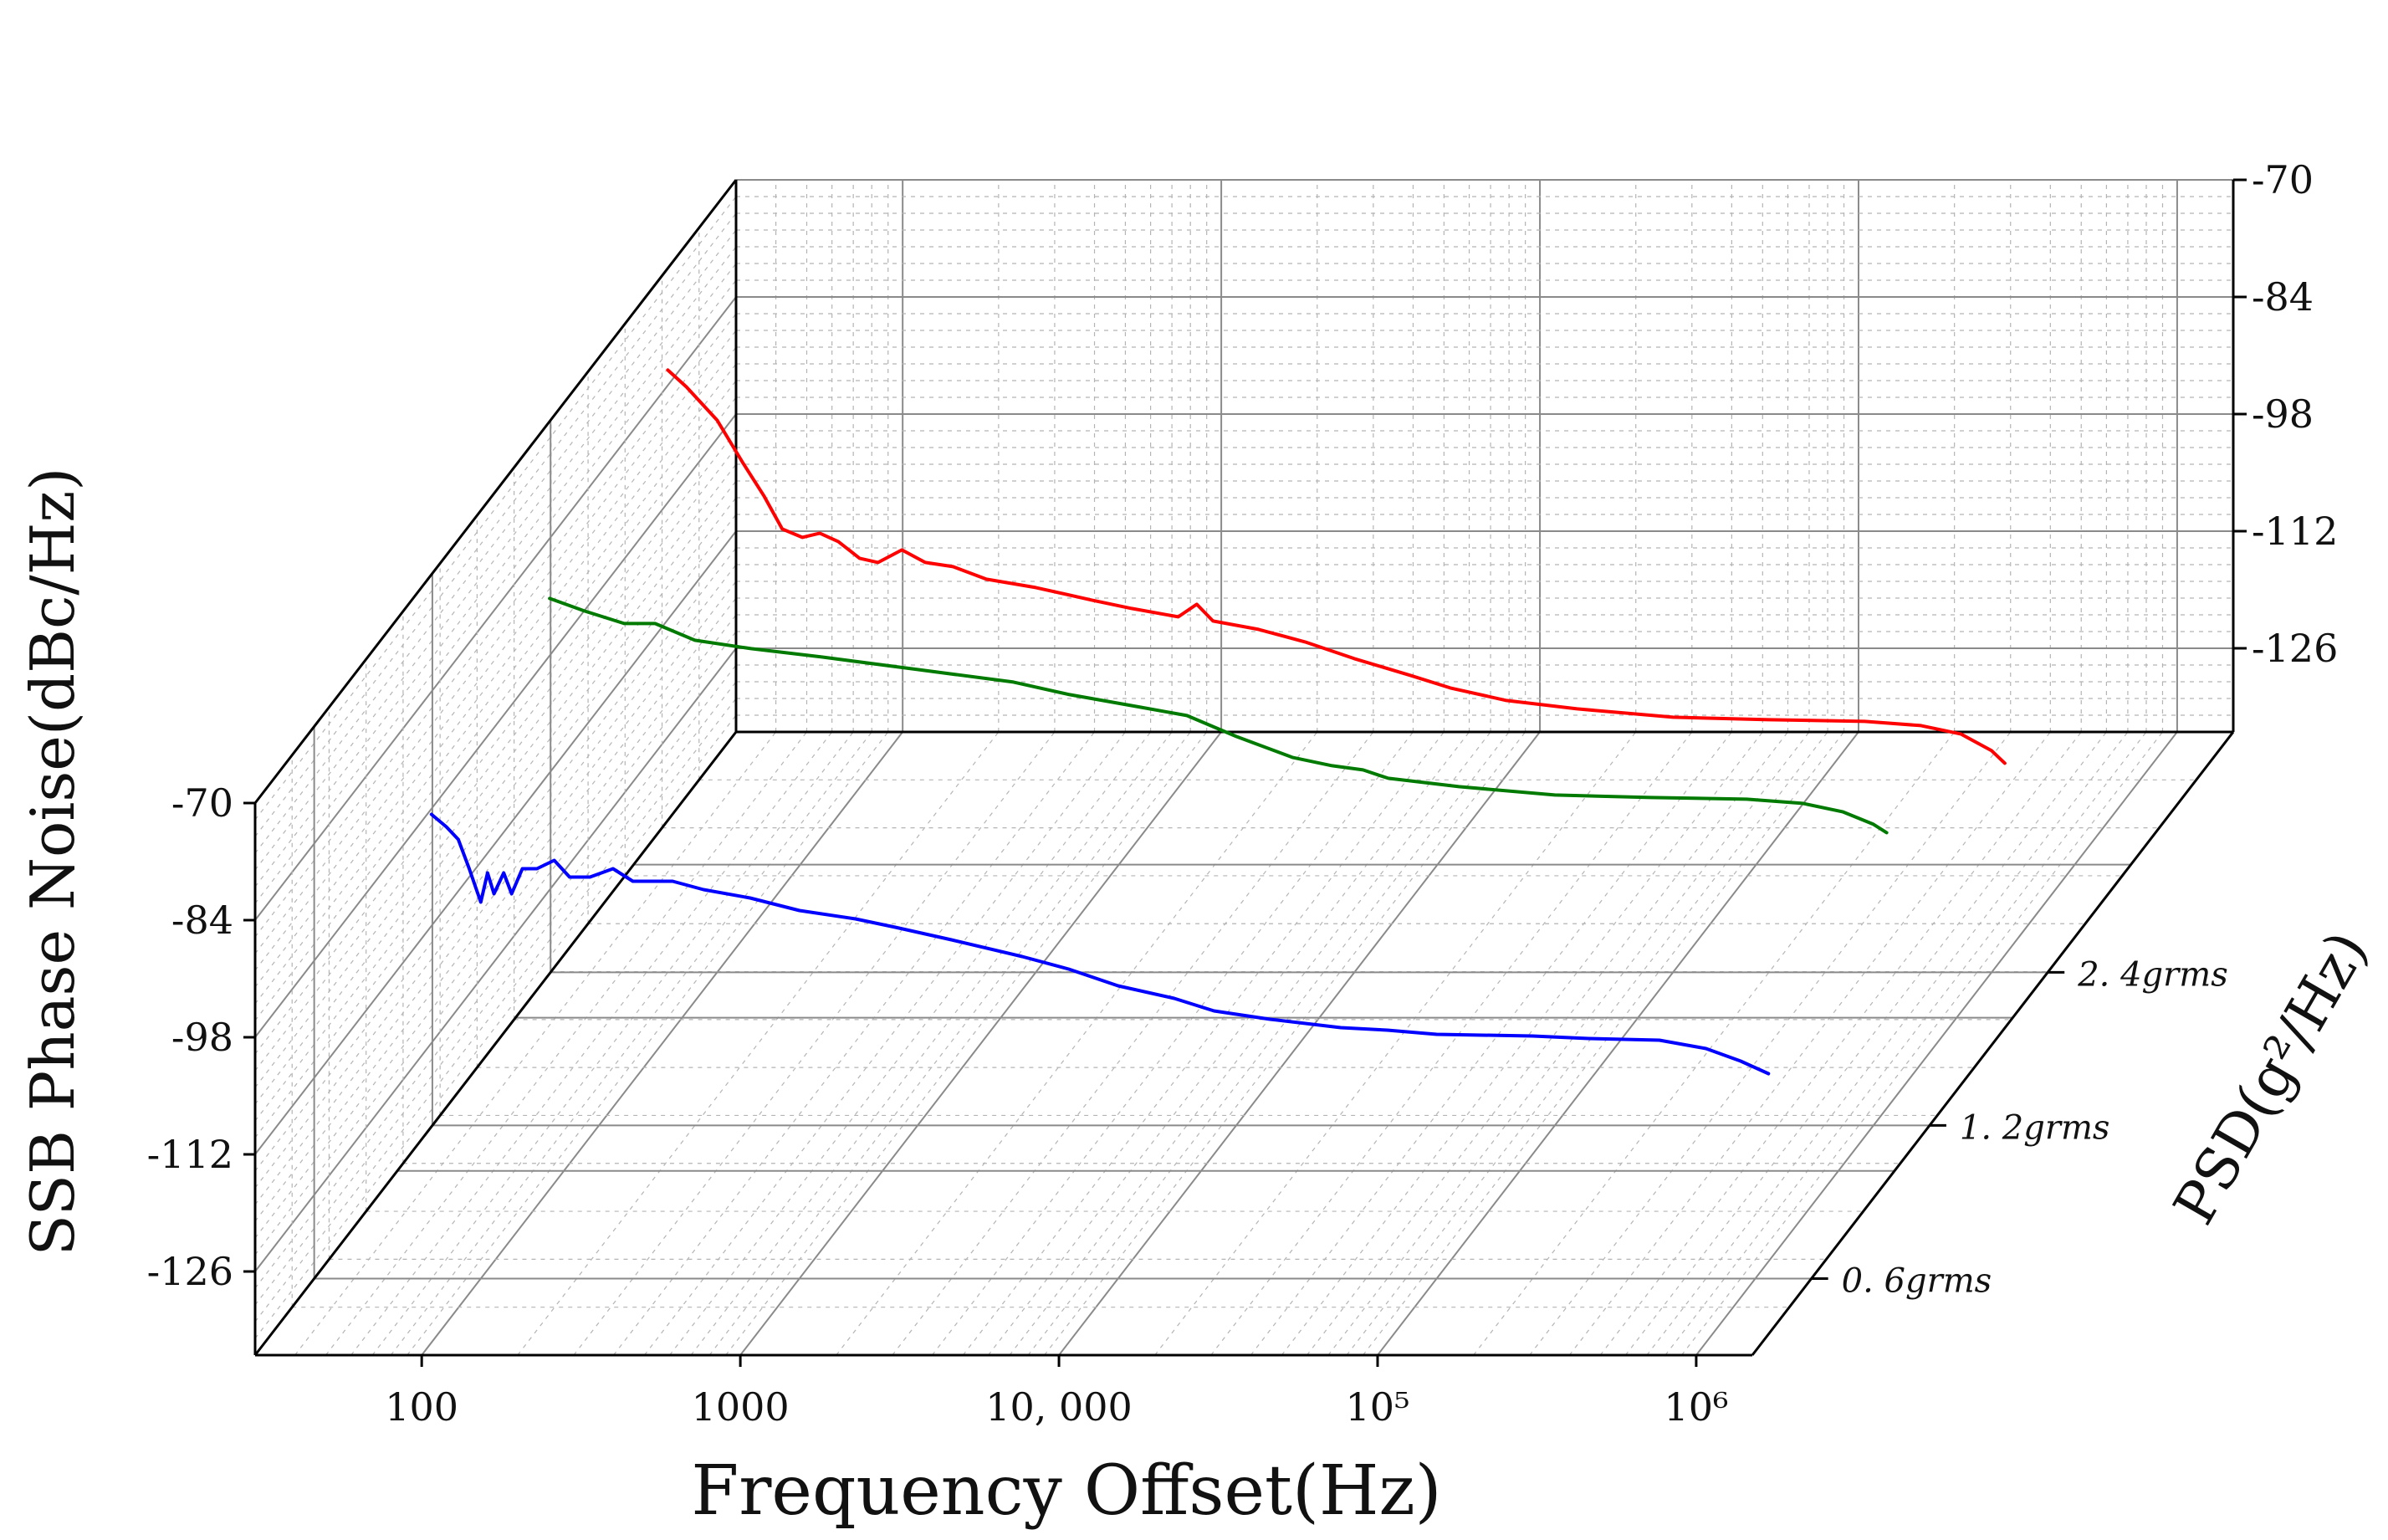 The width and height of the screenshot is (2388, 1540). What do you see at coordinates (2283, 297) in the screenshot?
I see `right-y-tick-label: -84` at bounding box center [2283, 297].